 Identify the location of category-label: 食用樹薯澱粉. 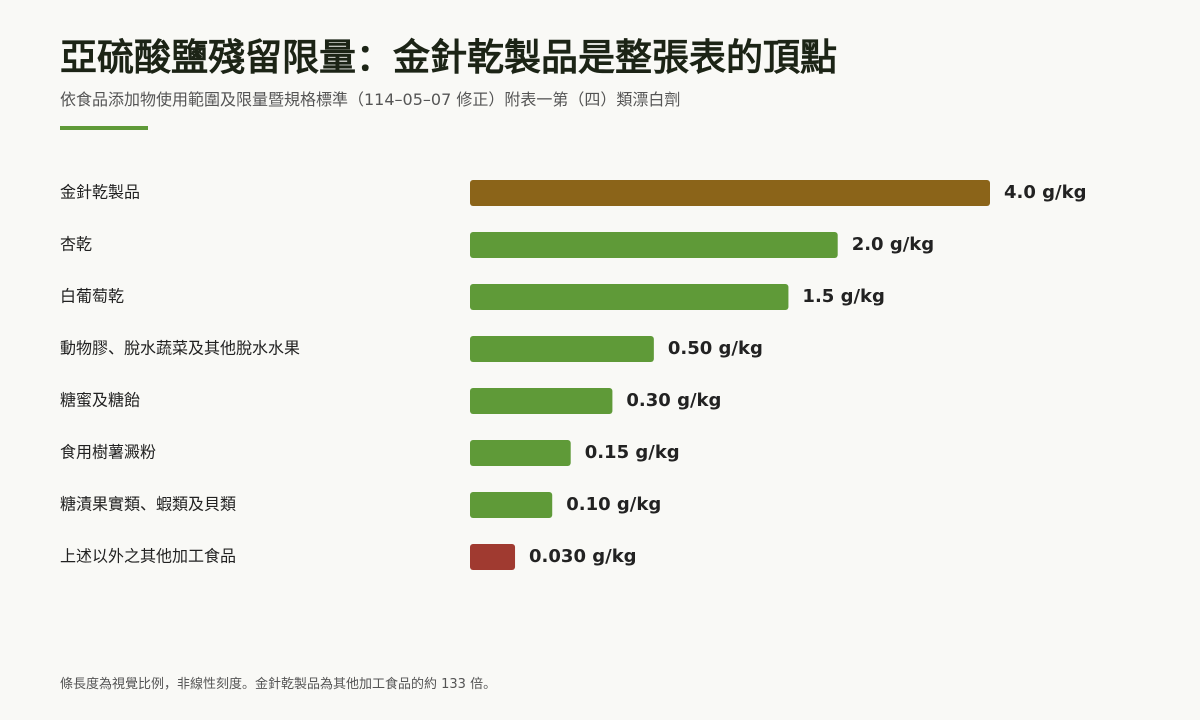
(108, 452).